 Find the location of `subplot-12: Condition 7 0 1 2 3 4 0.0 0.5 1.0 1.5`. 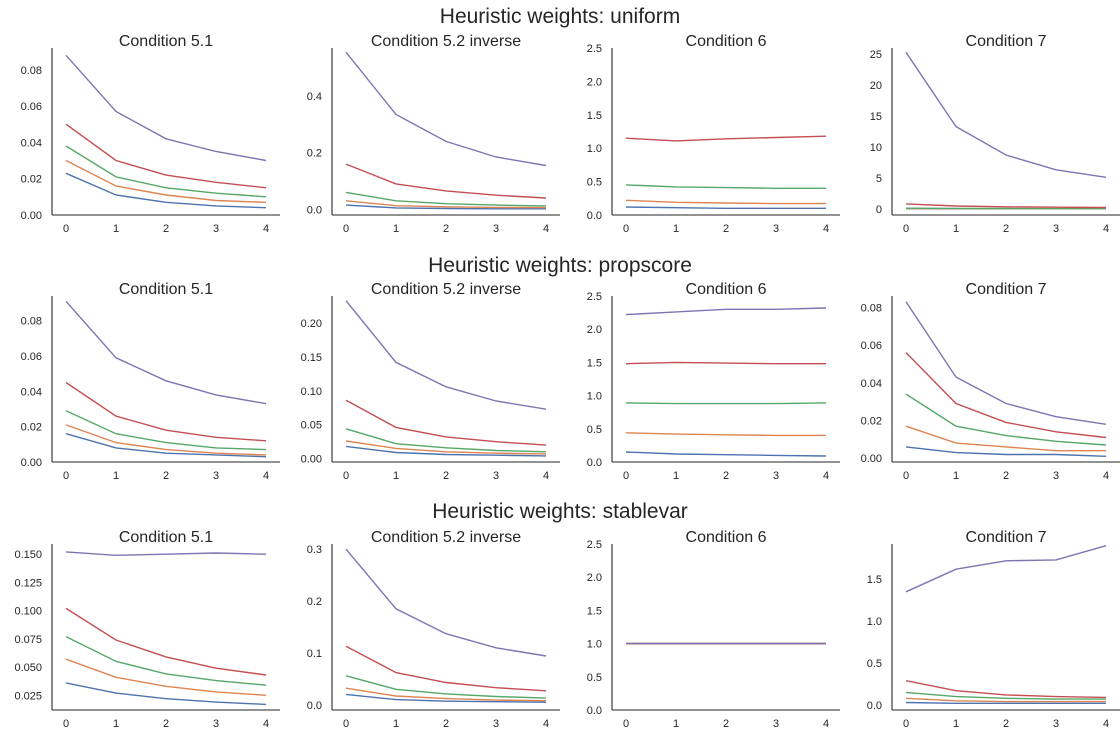

subplot-12: Condition 7 0 1 2 3 4 0.0 0.5 1.0 1.5 is located at coordinates (993, 629).